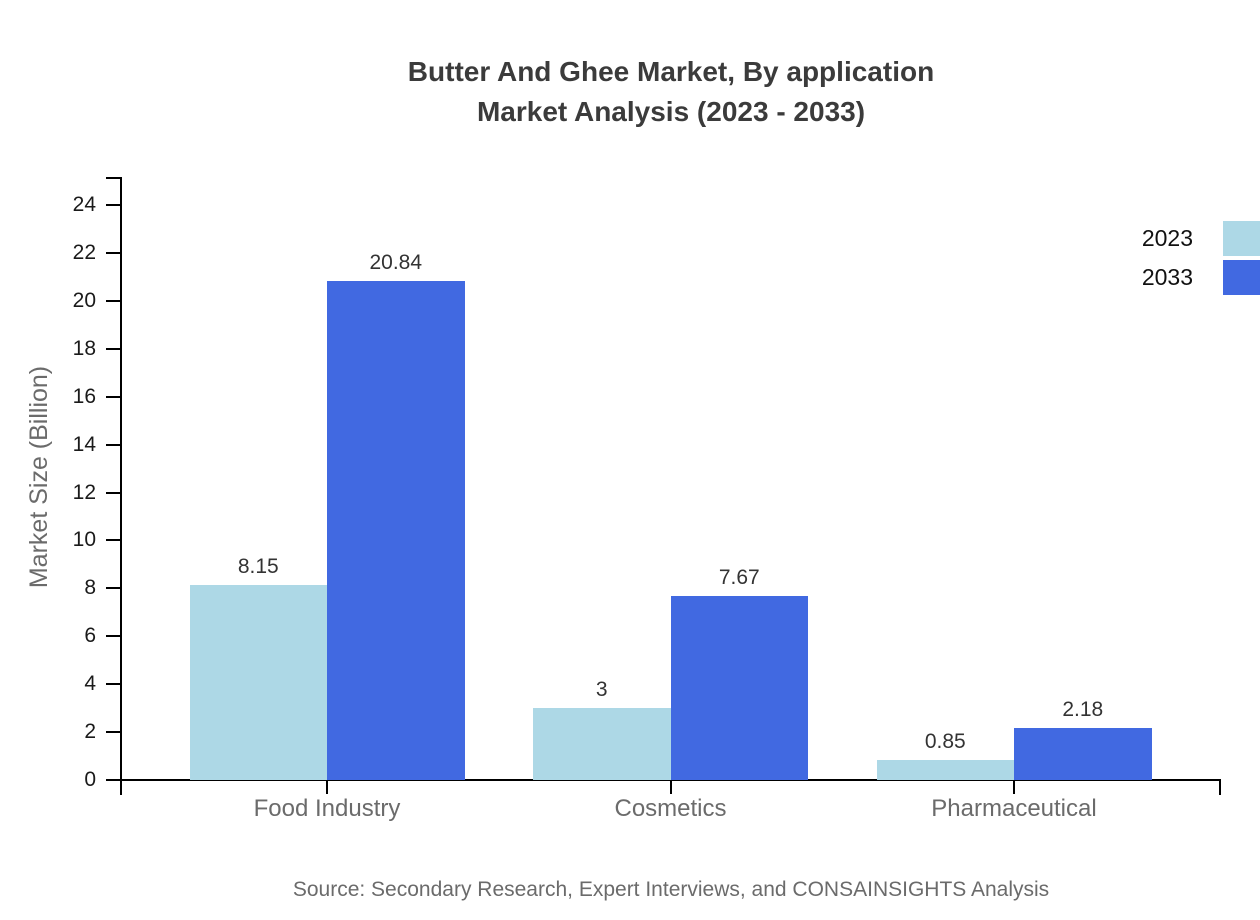 Image resolution: width=1260 pixels, height=920 pixels. Describe the element at coordinates (1083, 753) in the screenshot. I see `bar-2033-pharmaceutical` at that location.